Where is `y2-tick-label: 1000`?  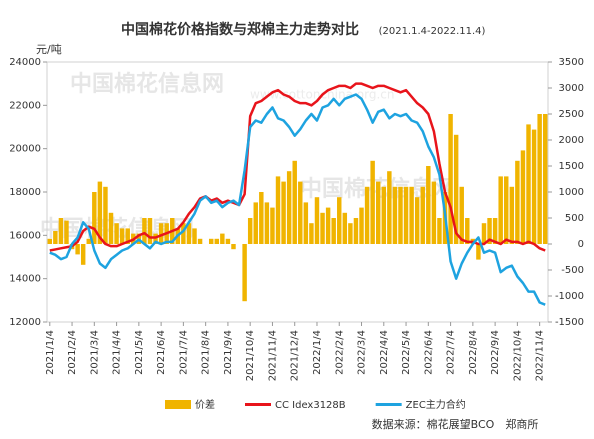 y2-tick-label: 1000 is located at coordinates (571, 192).